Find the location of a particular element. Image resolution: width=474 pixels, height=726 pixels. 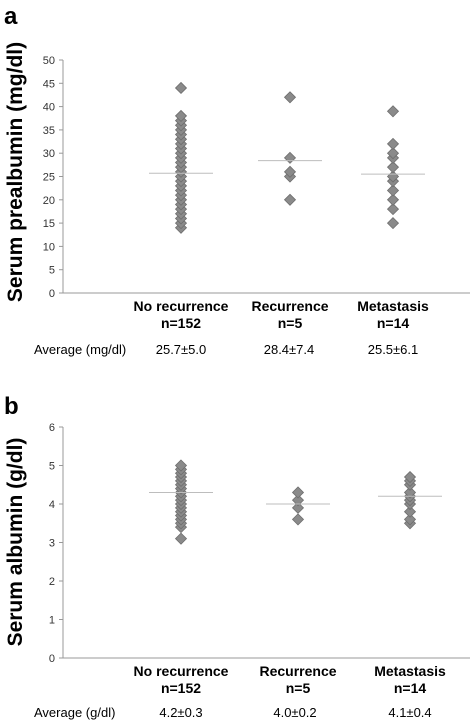

y-axis-label: Serum albumin (g/dl) is located at coordinates (15, 542).